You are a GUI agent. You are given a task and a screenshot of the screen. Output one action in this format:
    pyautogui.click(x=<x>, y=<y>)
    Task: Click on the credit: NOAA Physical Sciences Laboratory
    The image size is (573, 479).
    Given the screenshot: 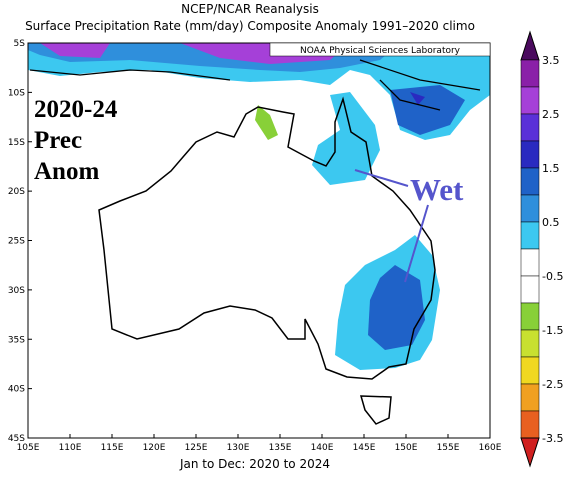 What is the action you would take?
    pyautogui.click(x=380, y=51)
    